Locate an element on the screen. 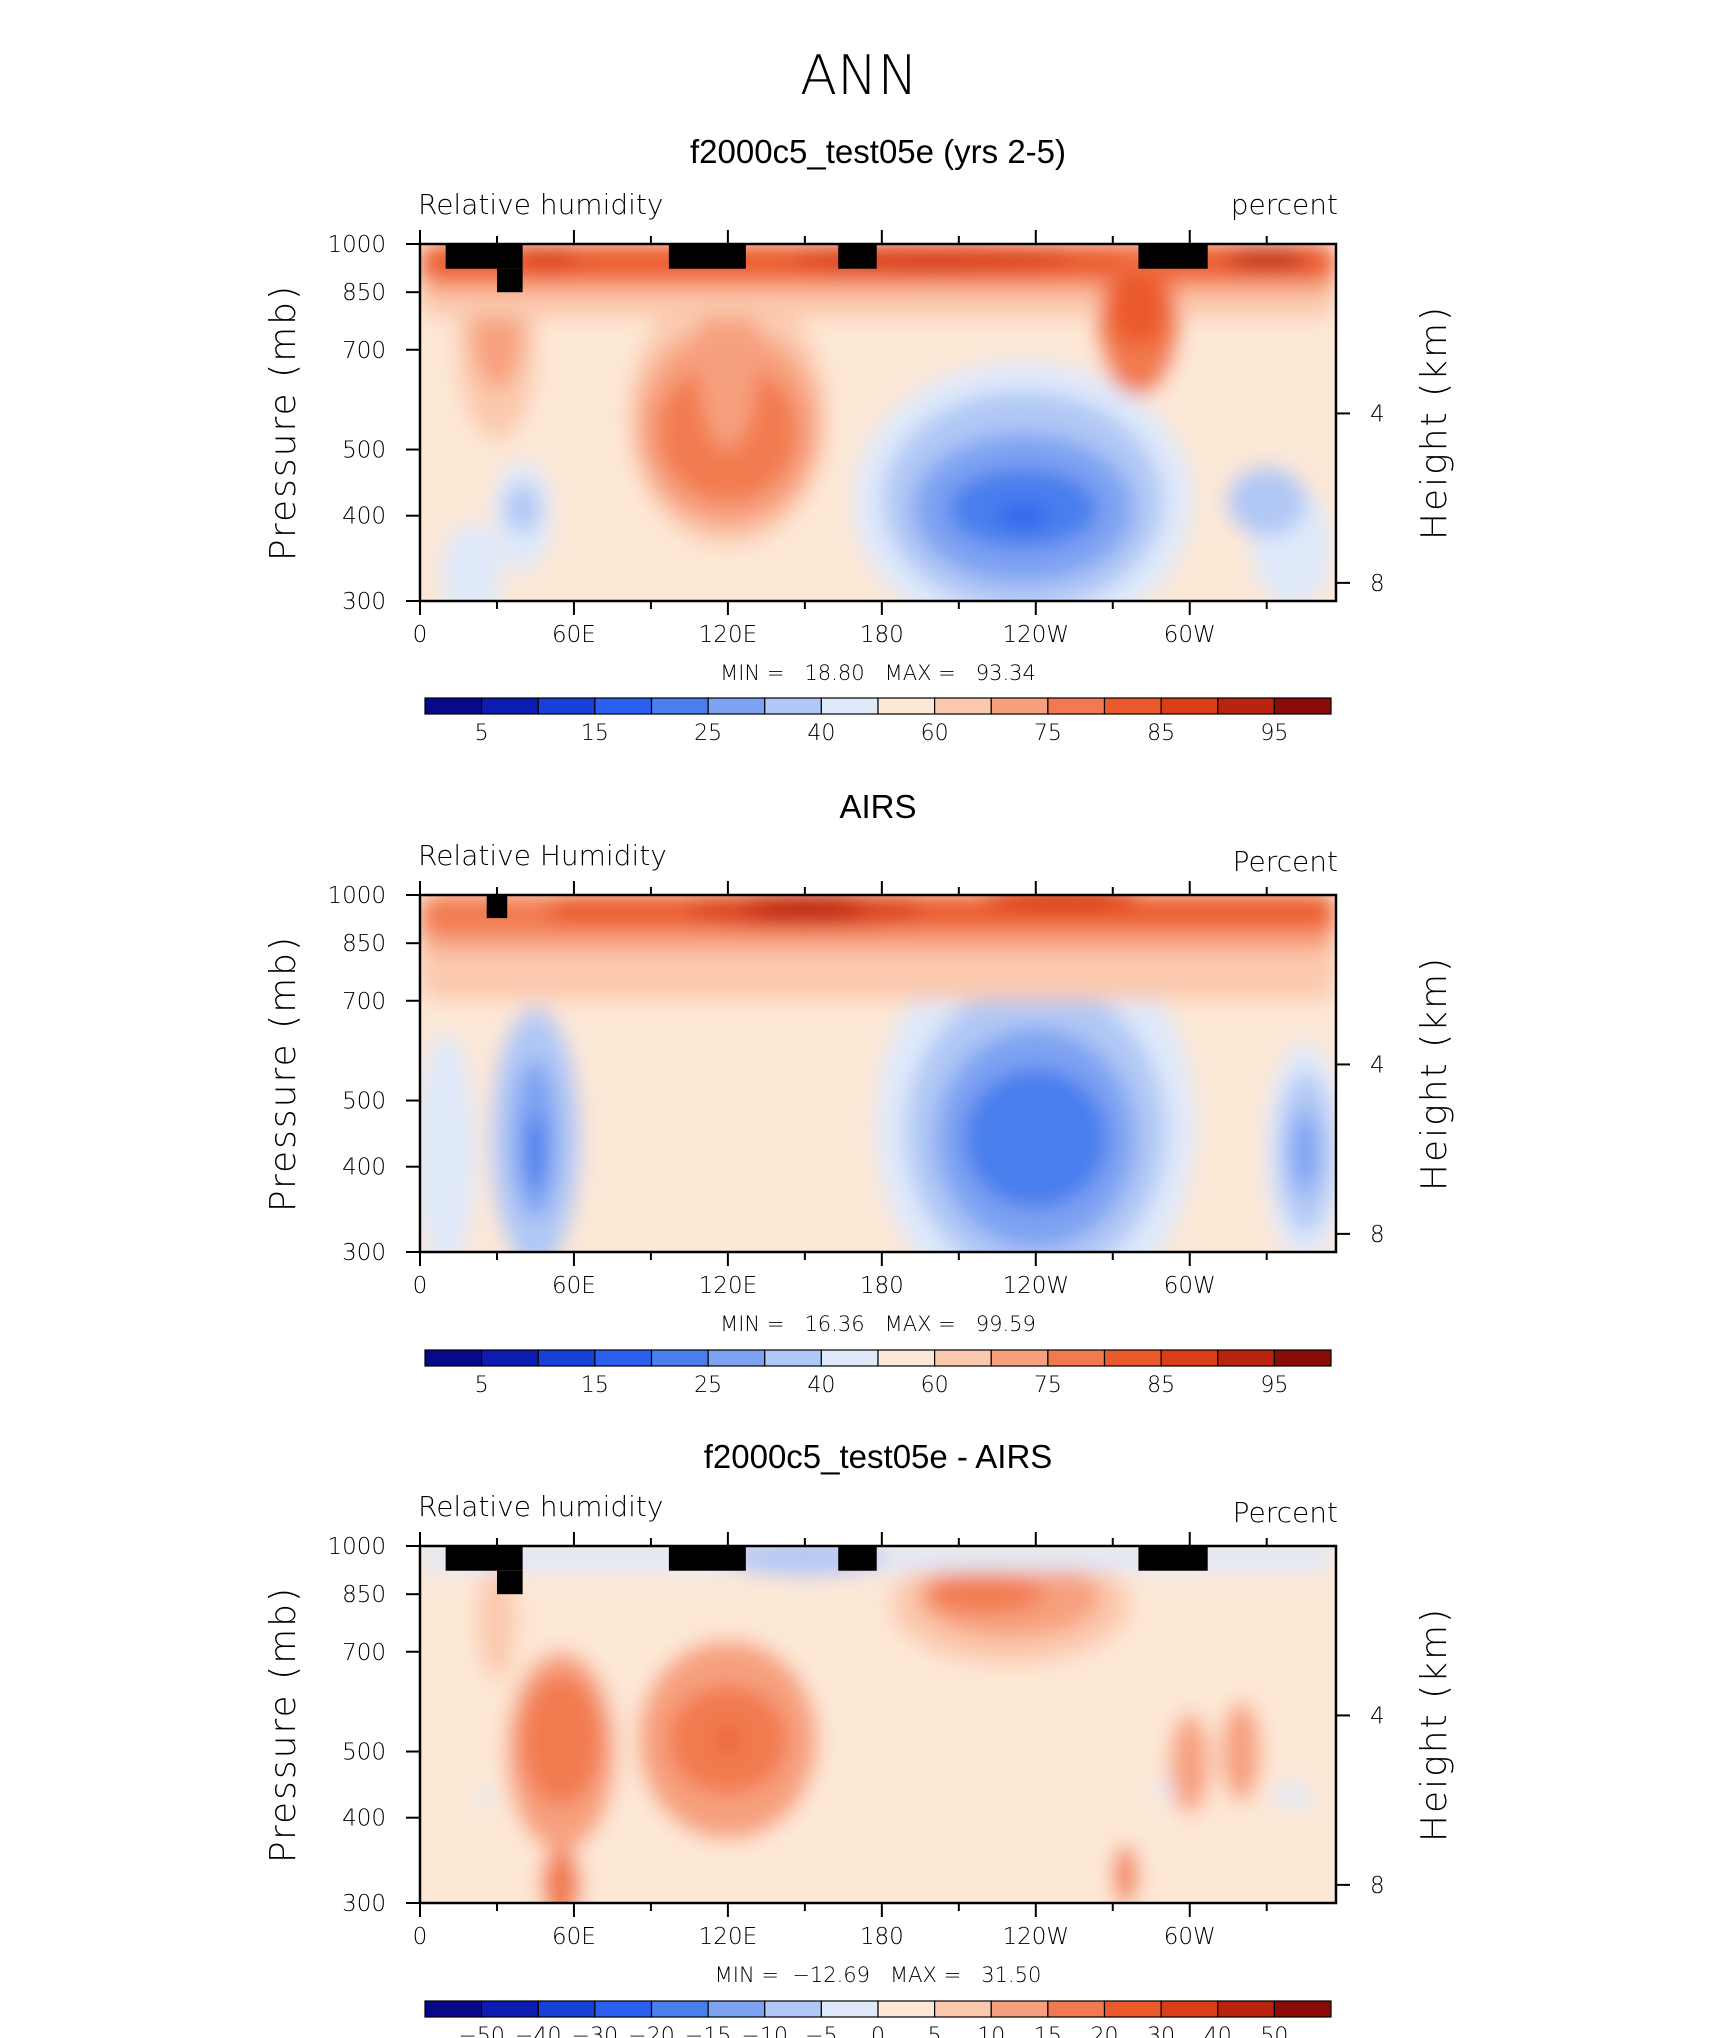 The image size is (1710, 2038). colorbar-label: 25 is located at coordinates (708, 733).